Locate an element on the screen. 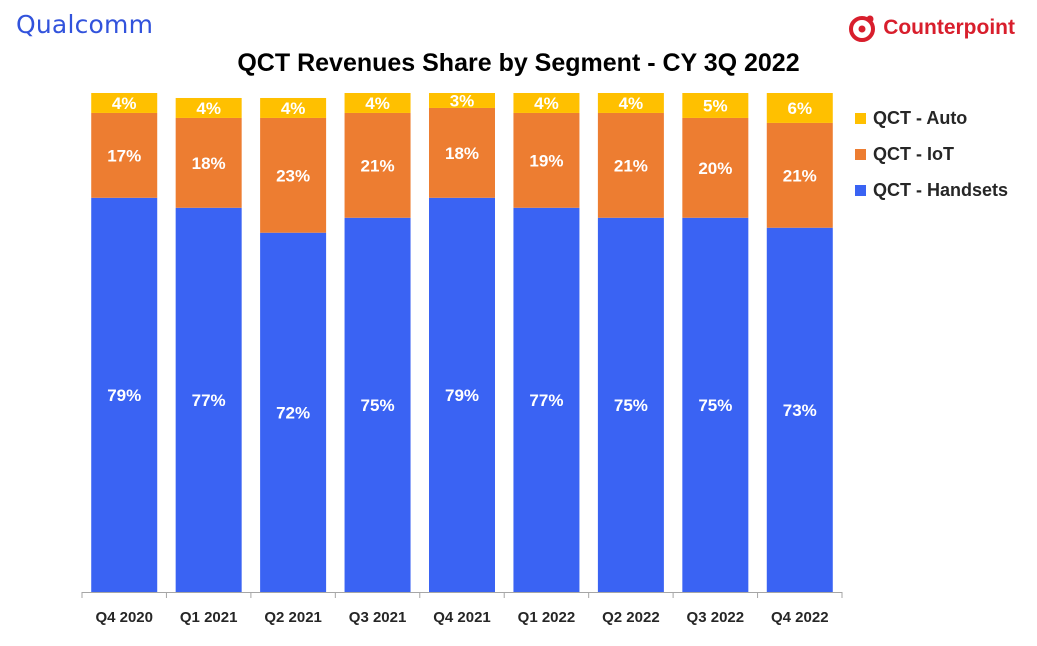  legend-label: QCT - Handsets is located at coordinates (941, 189).